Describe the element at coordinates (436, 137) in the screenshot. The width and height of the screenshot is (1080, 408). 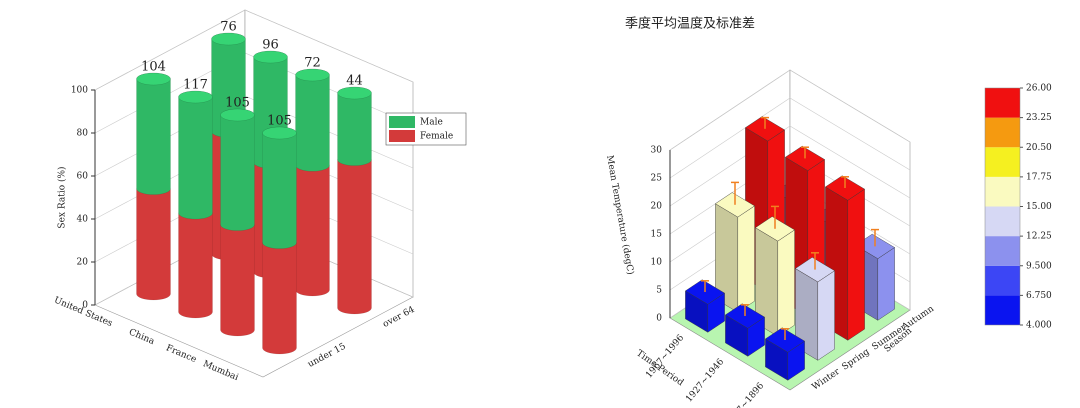
I see `legend-label: Female` at that location.